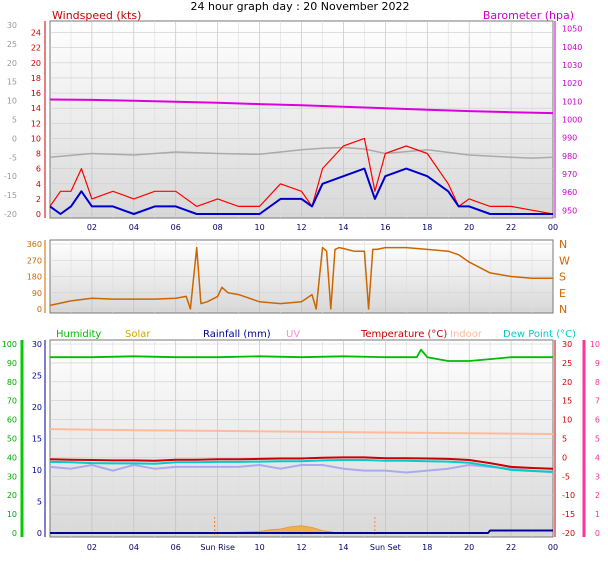 The image size is (608, 565). What do you see at coordinates (14, 138) in the screenshot?
I see `outer-left-tick-label: 0` at bounding box center [14, 138].